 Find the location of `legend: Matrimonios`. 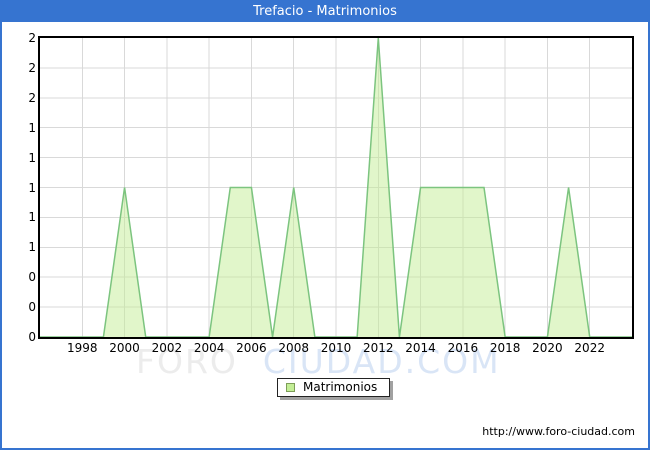

legend: Matrimonios is located at coordinates (334, 387).